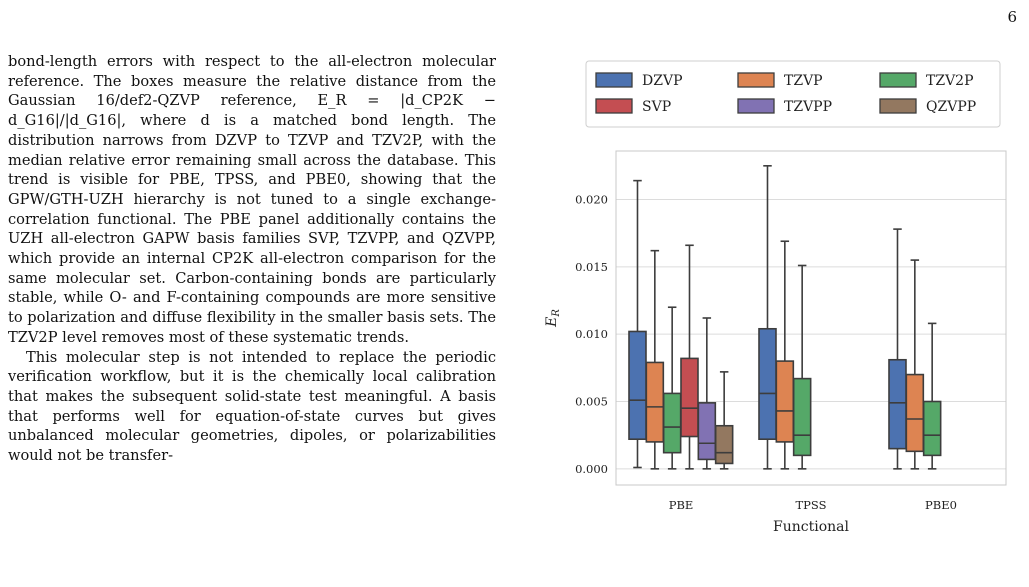 The height and width of the screenshot is (587, 1029). Describe the element at coordinates (591, 267) in the screenshot. I see `y-tick-label: 0.015` at that location.